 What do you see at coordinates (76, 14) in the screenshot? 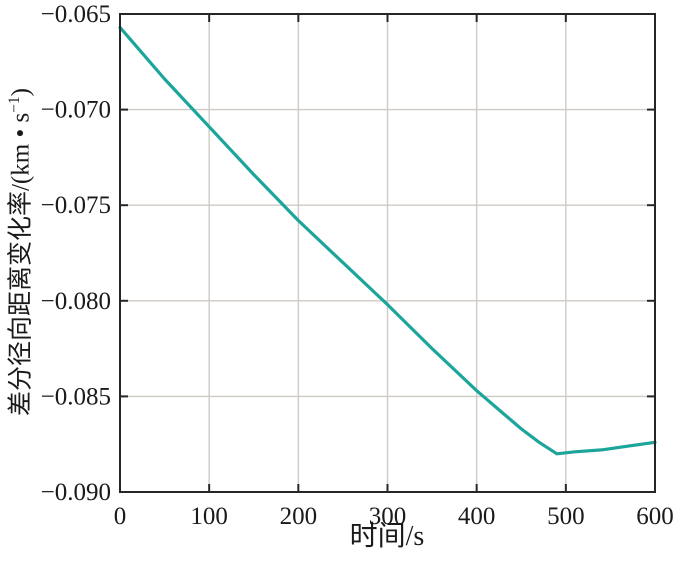
I see `y-tick-label: −0.065` at bounding box center [76, 14].